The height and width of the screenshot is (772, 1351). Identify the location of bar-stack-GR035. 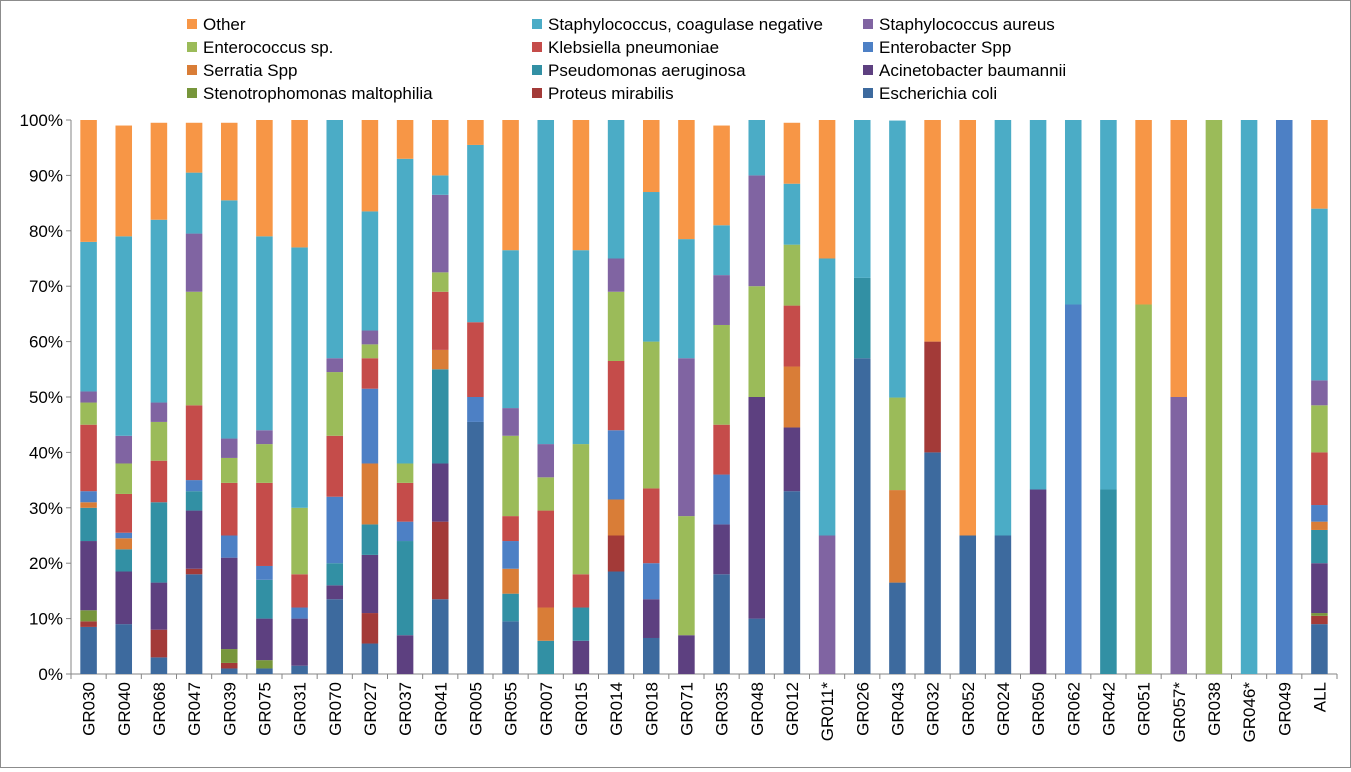
(721, 399).